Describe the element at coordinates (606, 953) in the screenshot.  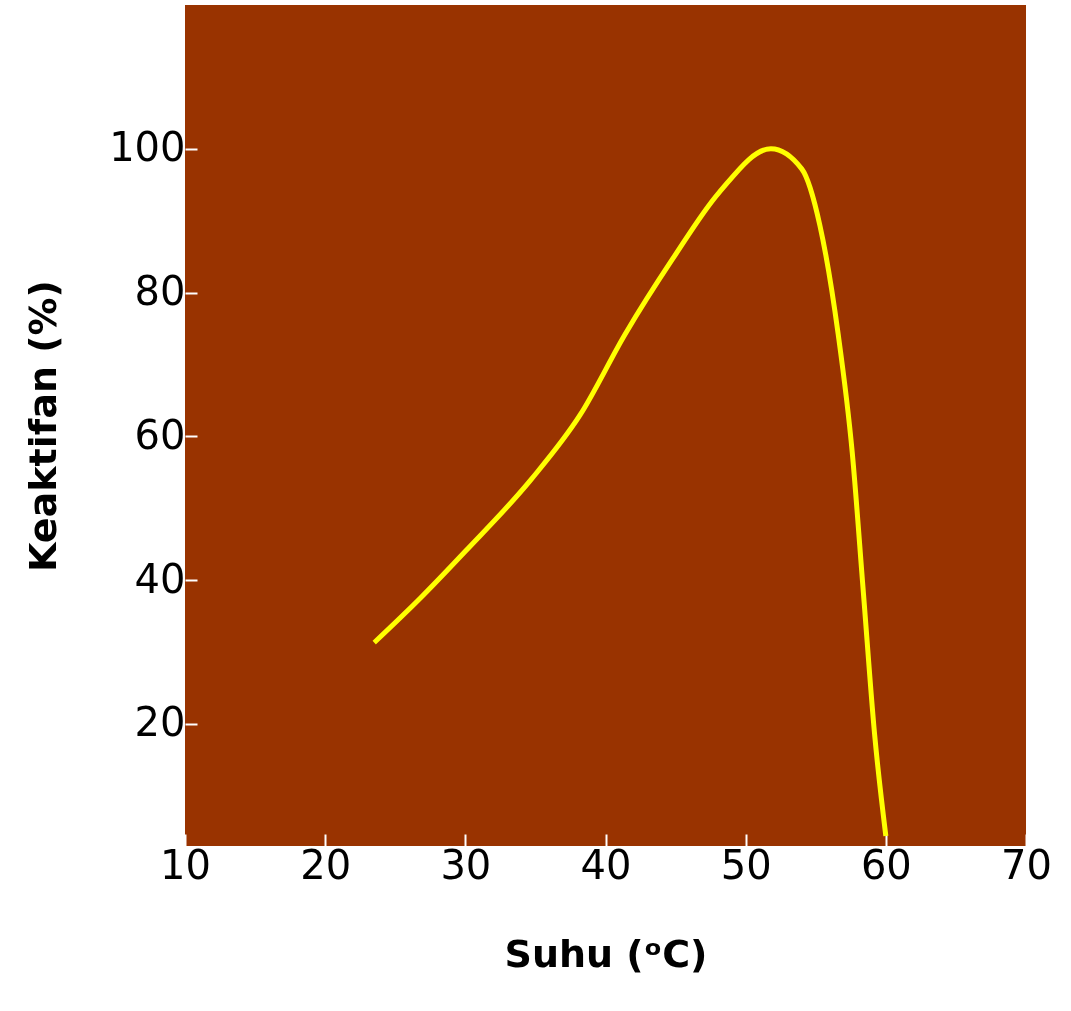
I see `x-axis-title: Suhu (ᵒC)` at that location.